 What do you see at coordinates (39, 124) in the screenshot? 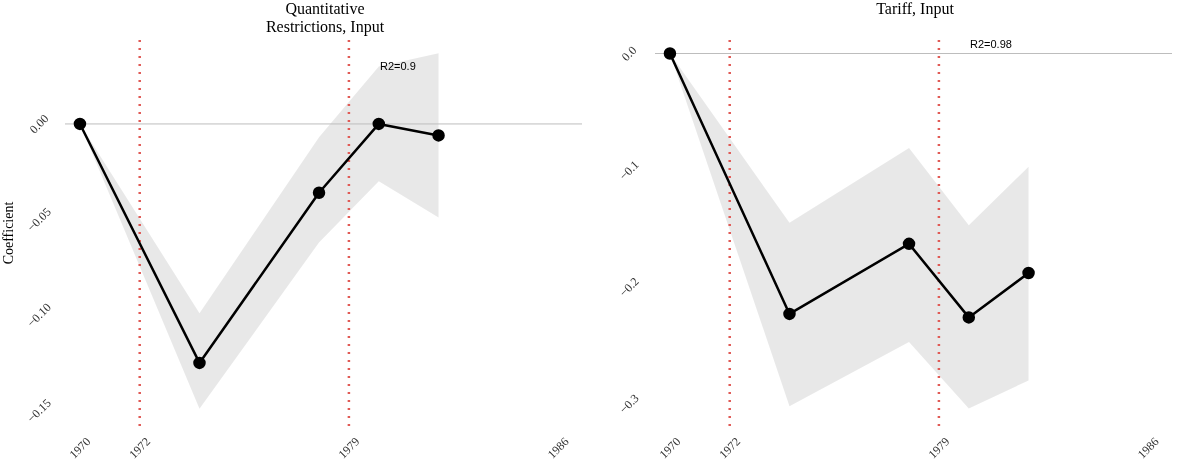
I see `y-tick-label: 0.00` at bounding box center [39, 124].